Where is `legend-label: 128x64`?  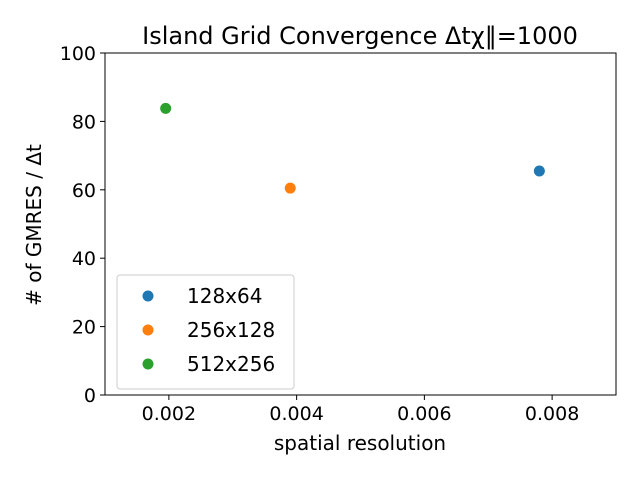
legend-label: 128x64 is located at coordinates (224, 296).